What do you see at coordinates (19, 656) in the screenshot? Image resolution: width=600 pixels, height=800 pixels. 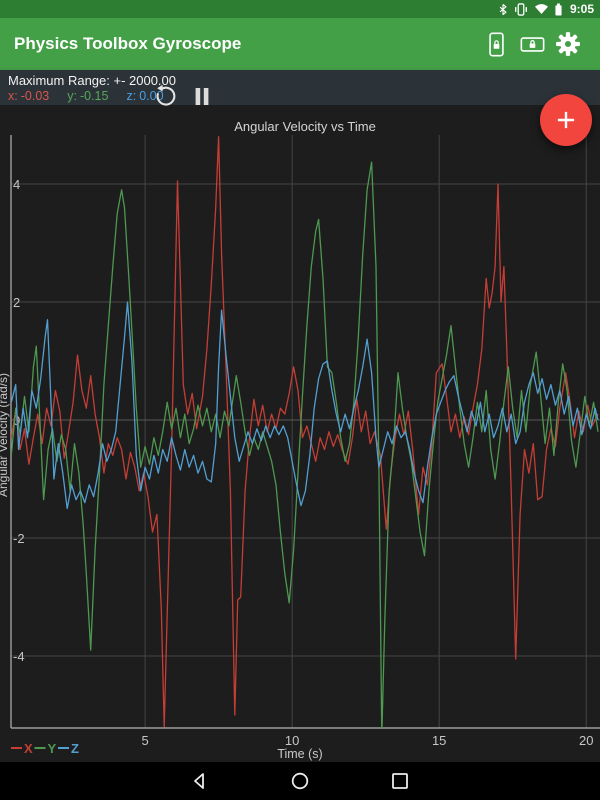 I see `svg-text: -4` at bounding box center [19, 656].